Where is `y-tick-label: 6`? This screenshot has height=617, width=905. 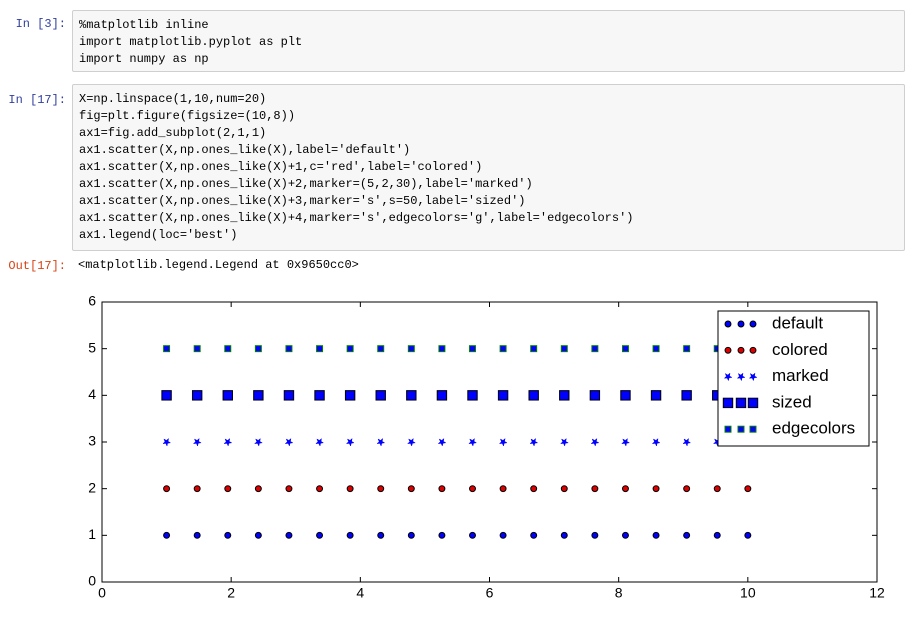
y-tick-label: 6 is located at coordinates (92, 301).